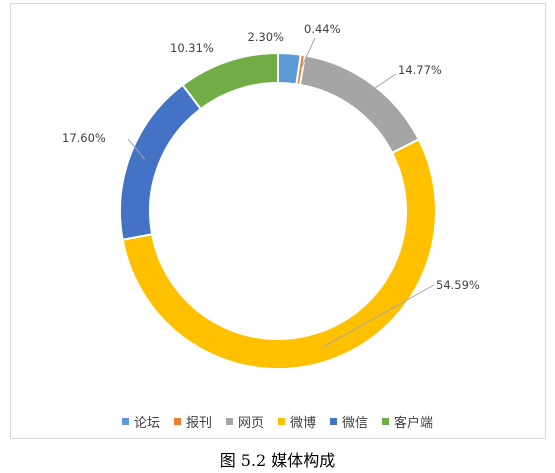 The height and width of the screenshot is (473, 555). I want to click on legend-label: 微博, so click(303, 423).